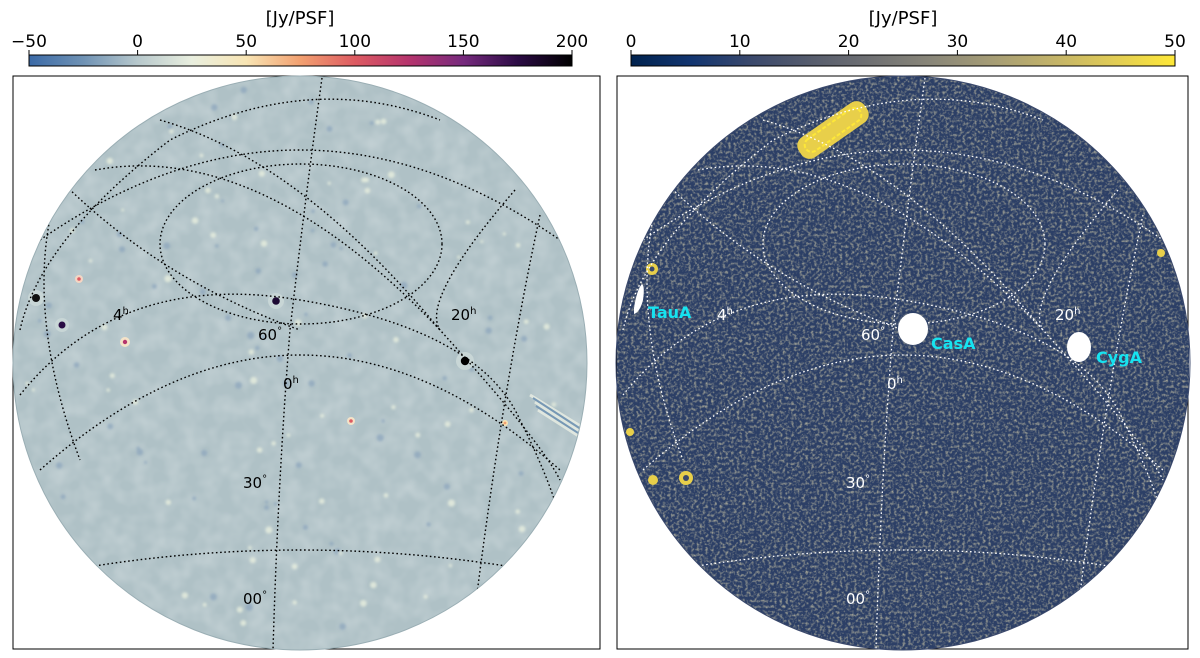 Image resolution: width=1200 pixels, height=658 pixels. What do you see at coordinates (29, 42) in the screenshot?
I see `colorbar-tick-label: −50` at bounding box center [29, 42].